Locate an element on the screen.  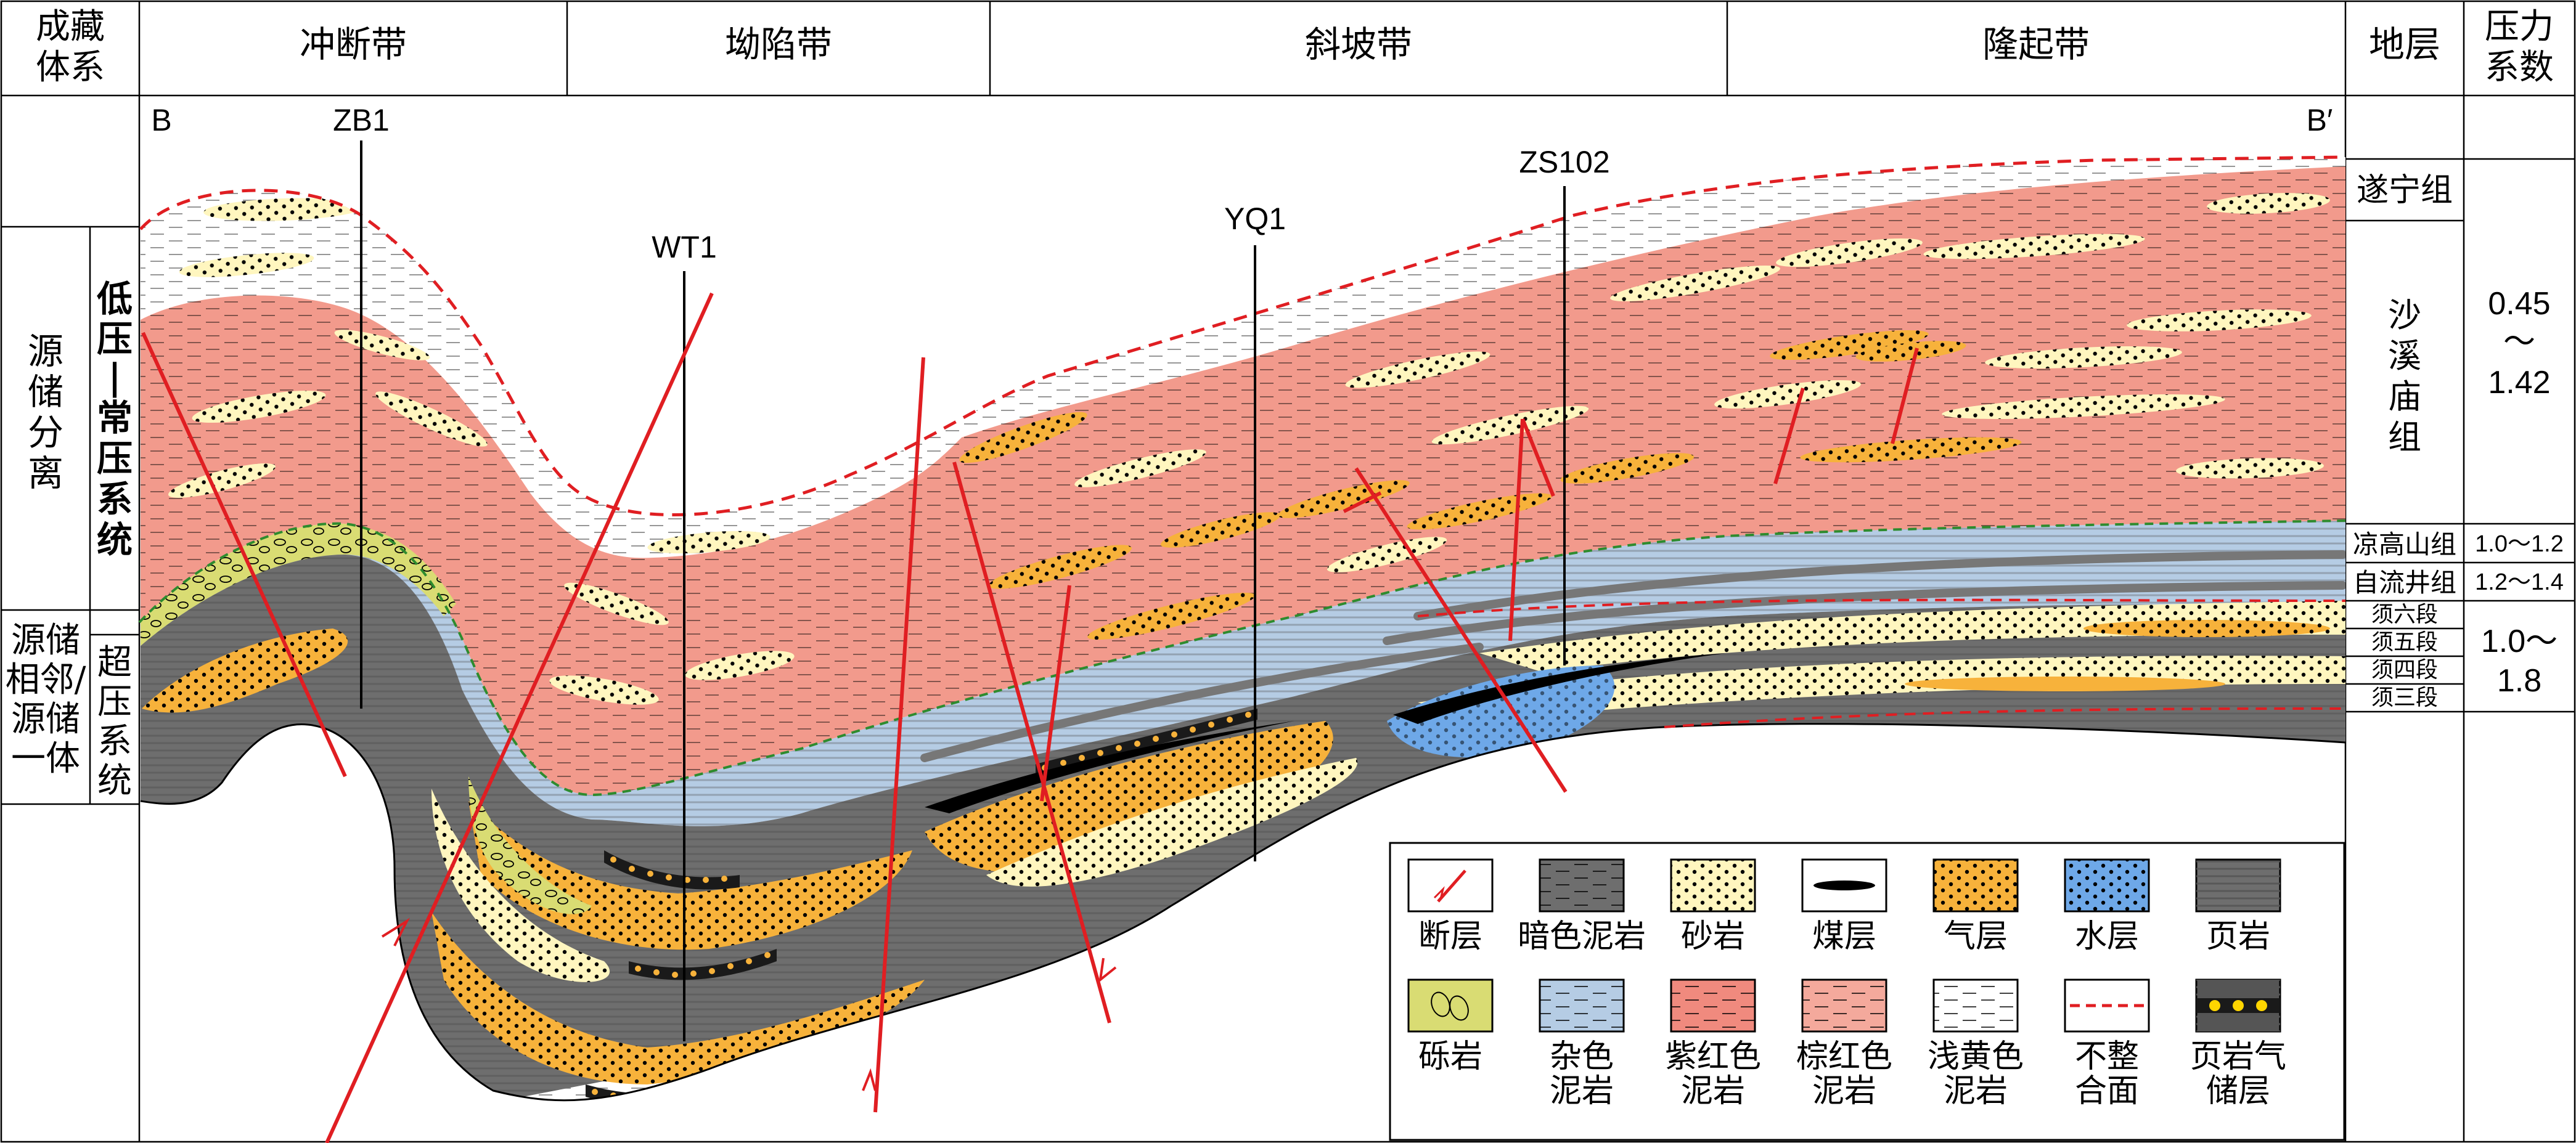
stratum-shaximiao-char: 庙 is located at coordinates (2404, 396).